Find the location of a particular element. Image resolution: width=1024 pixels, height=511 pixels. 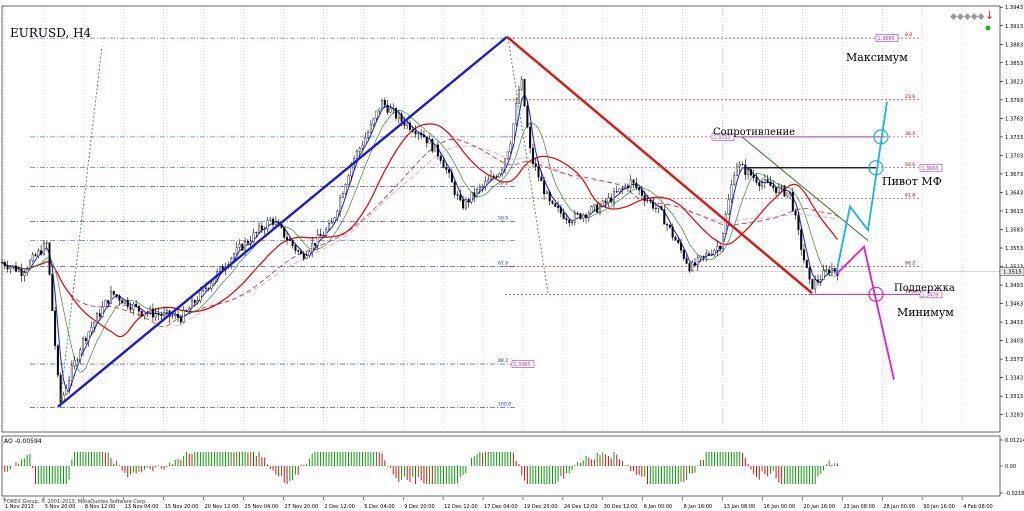

x-tick-label: 8 Nov 12:00 is located at coordinates (100, 507).